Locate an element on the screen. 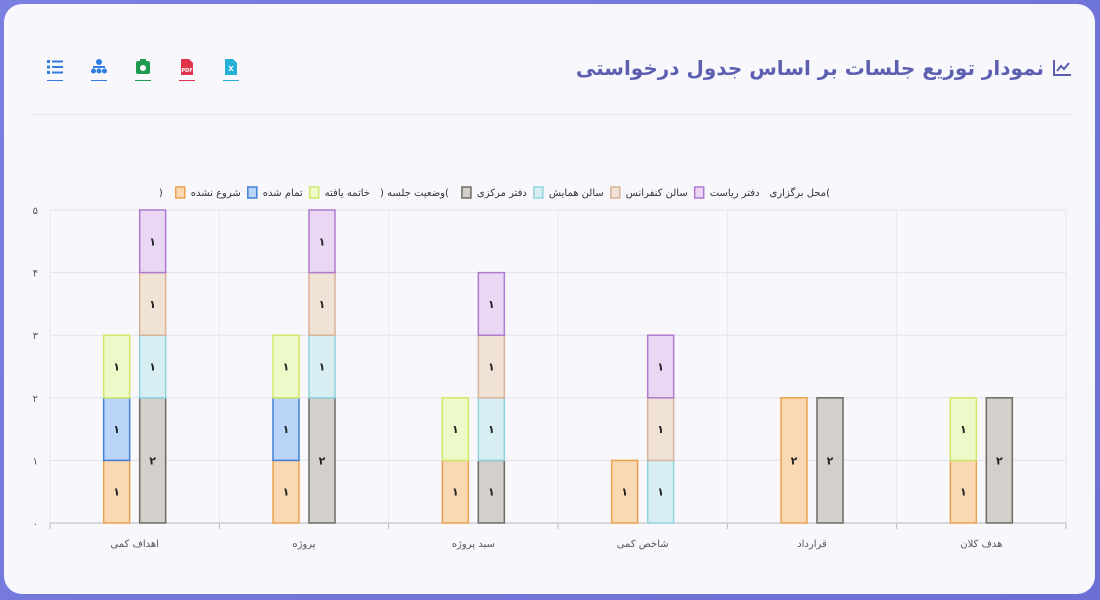 The width and height of the screenshot is (1100, 600). x-tick-label: قرارداد is located at coordinates (812, 544).